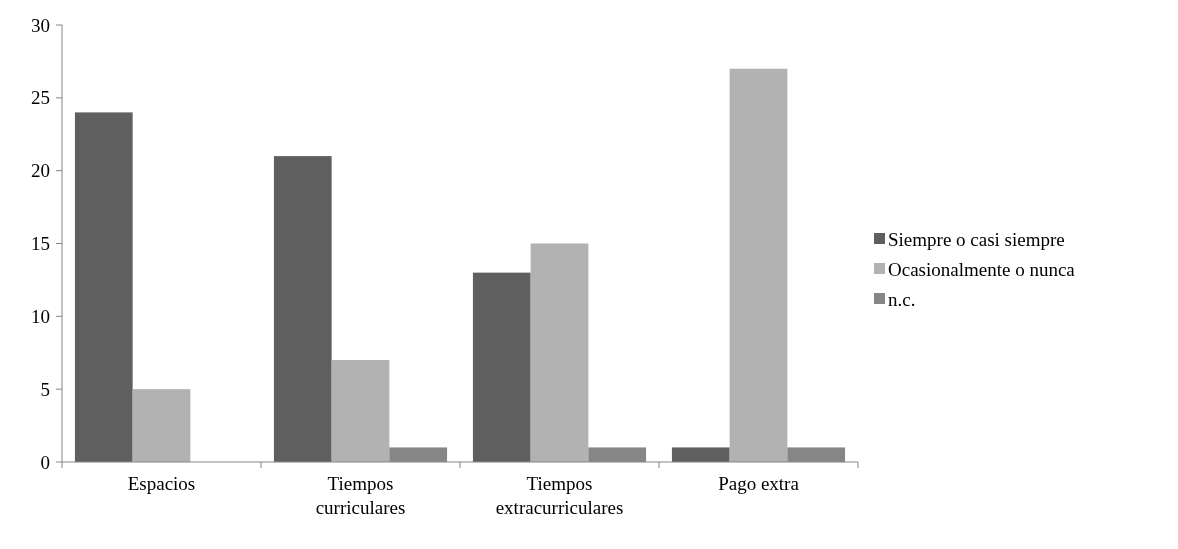 The width and height of the screenshot is (1178, 549). What do you see at coordinates (360, 495) in the screenshot?
I see `x-tick-label: Tiempos curriculares` at bounding box center [360, 495].